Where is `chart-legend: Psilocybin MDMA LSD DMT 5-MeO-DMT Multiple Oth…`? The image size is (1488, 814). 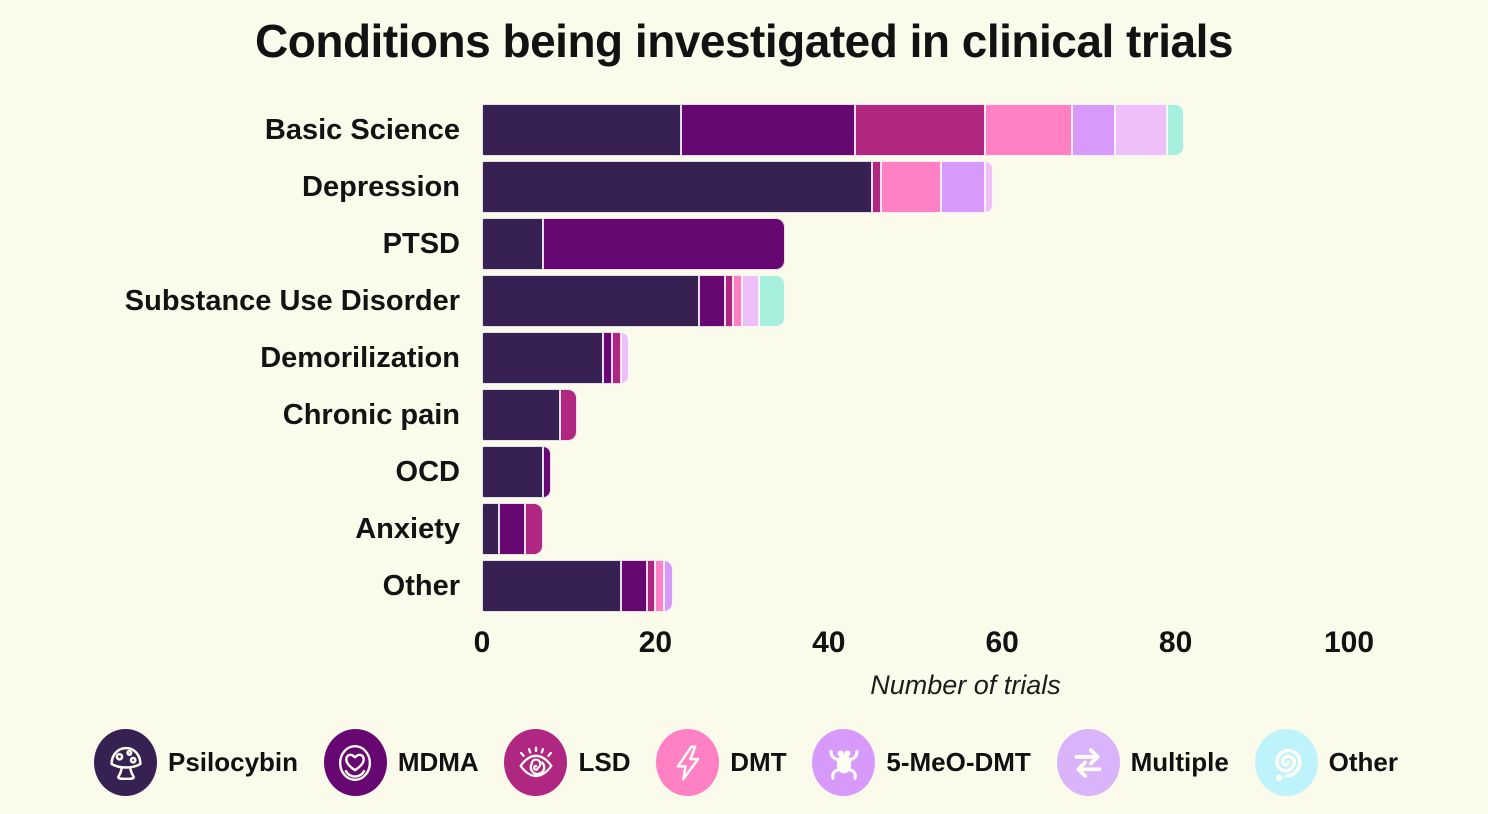 chart-legend: Psilocybin MDMA LSD DMT 5-MeO-DMT Multiple Oth… is located at coordinates (744, 762).